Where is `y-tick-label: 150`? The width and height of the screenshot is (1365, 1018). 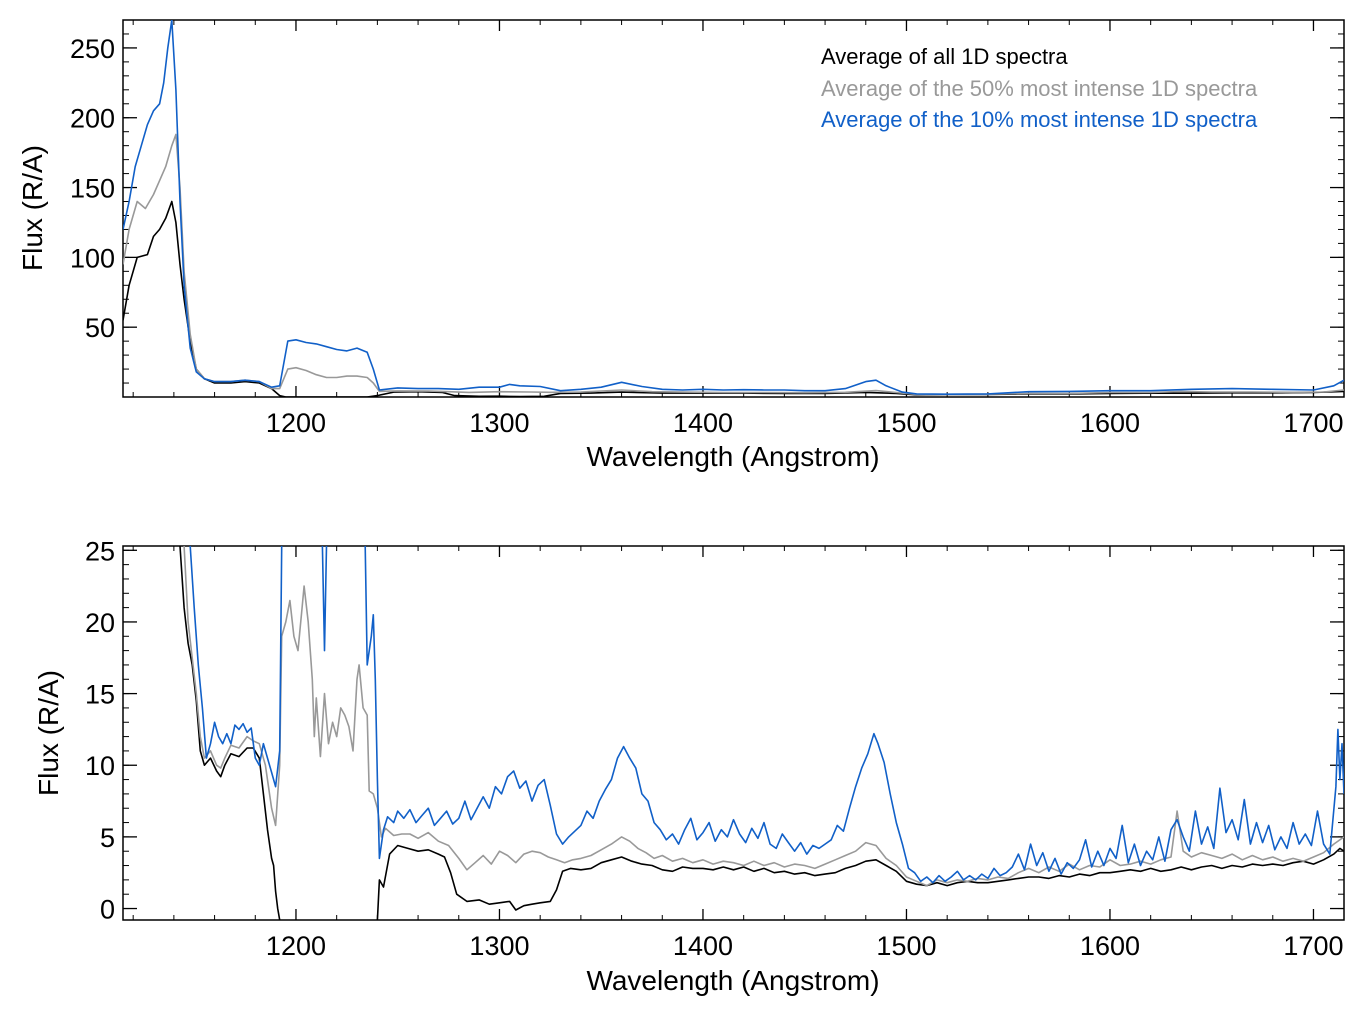 y-tick-label: 150 is located at coordinates (92, 189).